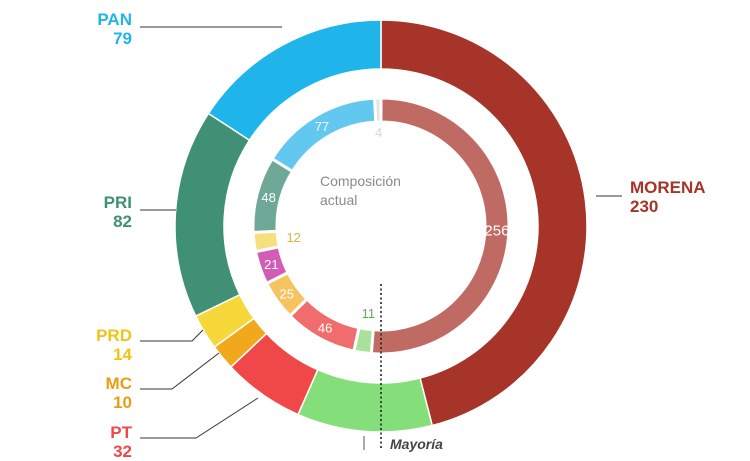  What do you see at coordinates (325, 328) in the screenshot?
I see `inner-slice-label-2: 46` at bounding box center [325, 328].